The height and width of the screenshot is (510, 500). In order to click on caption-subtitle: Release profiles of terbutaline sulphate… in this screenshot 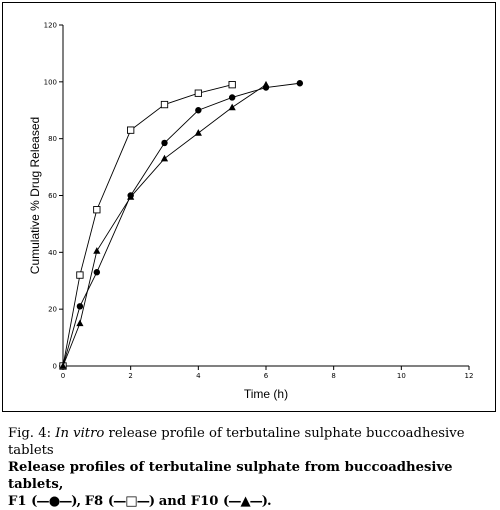, I will do `click(252, 484)`.